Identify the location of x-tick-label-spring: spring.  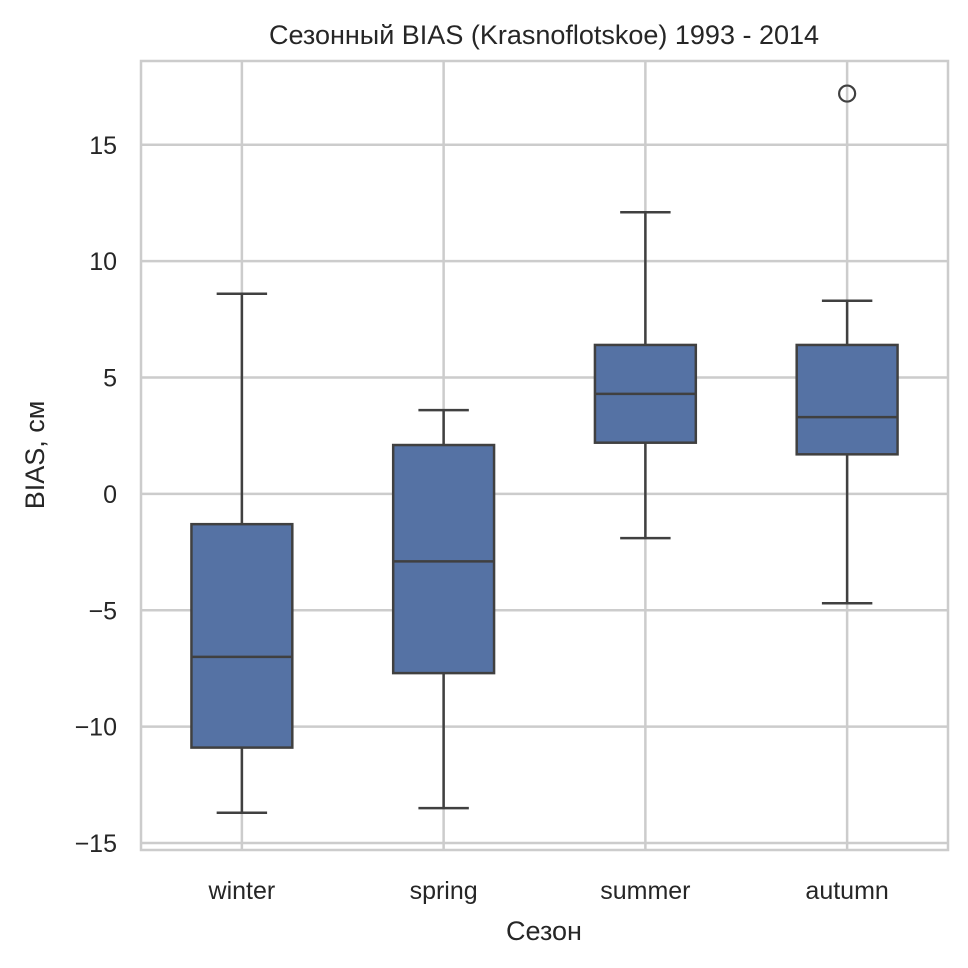
(444, 891).